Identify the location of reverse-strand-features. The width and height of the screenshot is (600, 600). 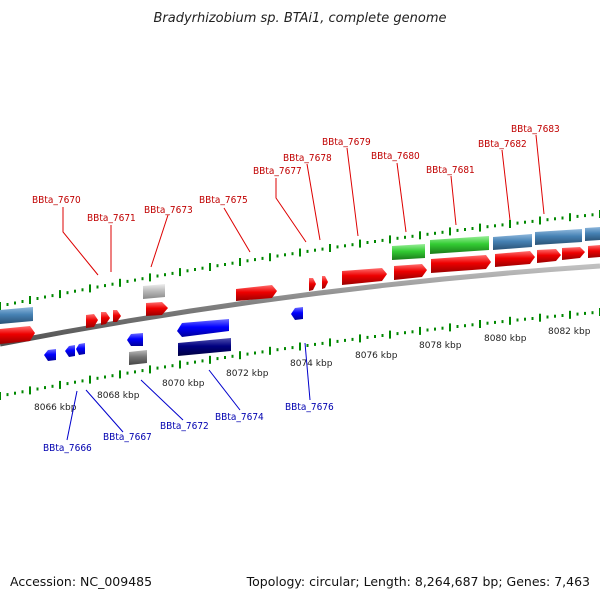
(180, 351).